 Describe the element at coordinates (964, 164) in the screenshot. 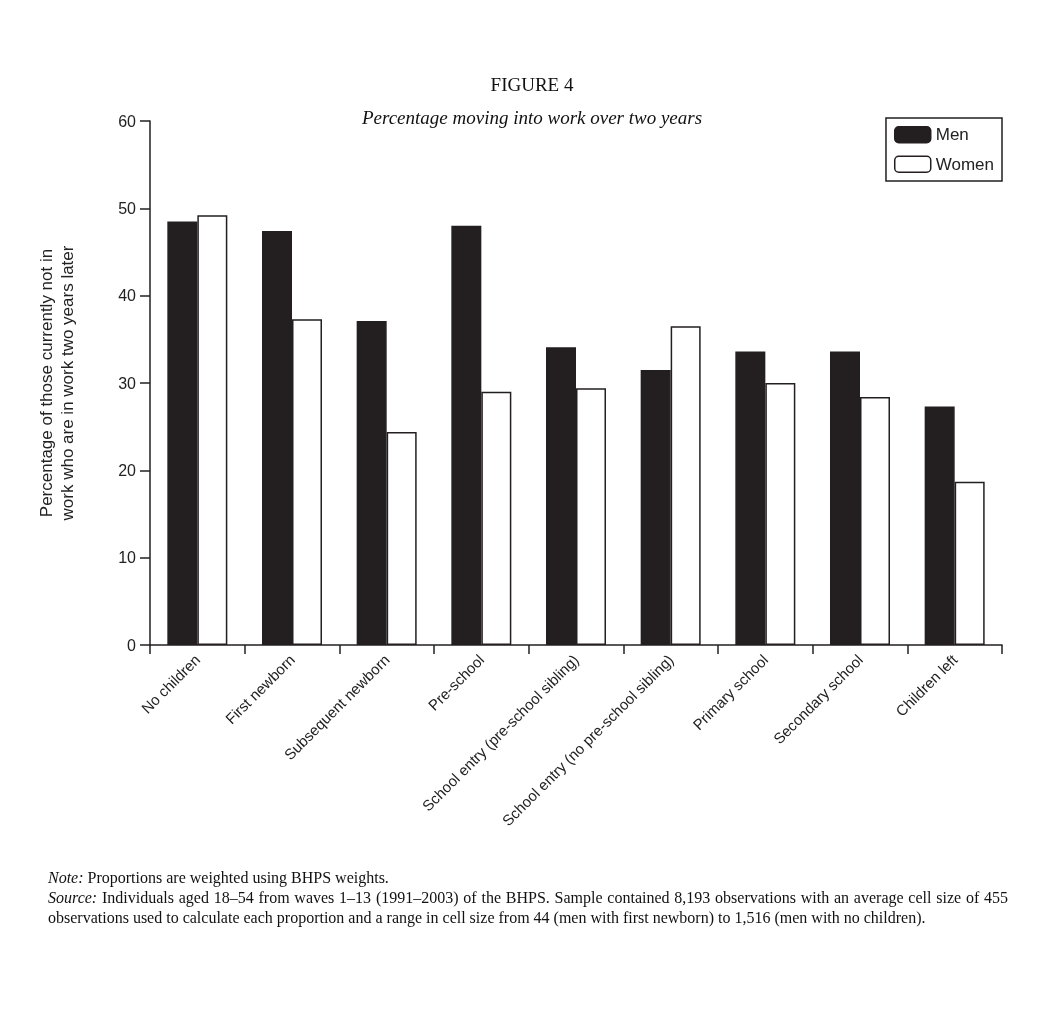

I see `legend-label: Women` at that location.